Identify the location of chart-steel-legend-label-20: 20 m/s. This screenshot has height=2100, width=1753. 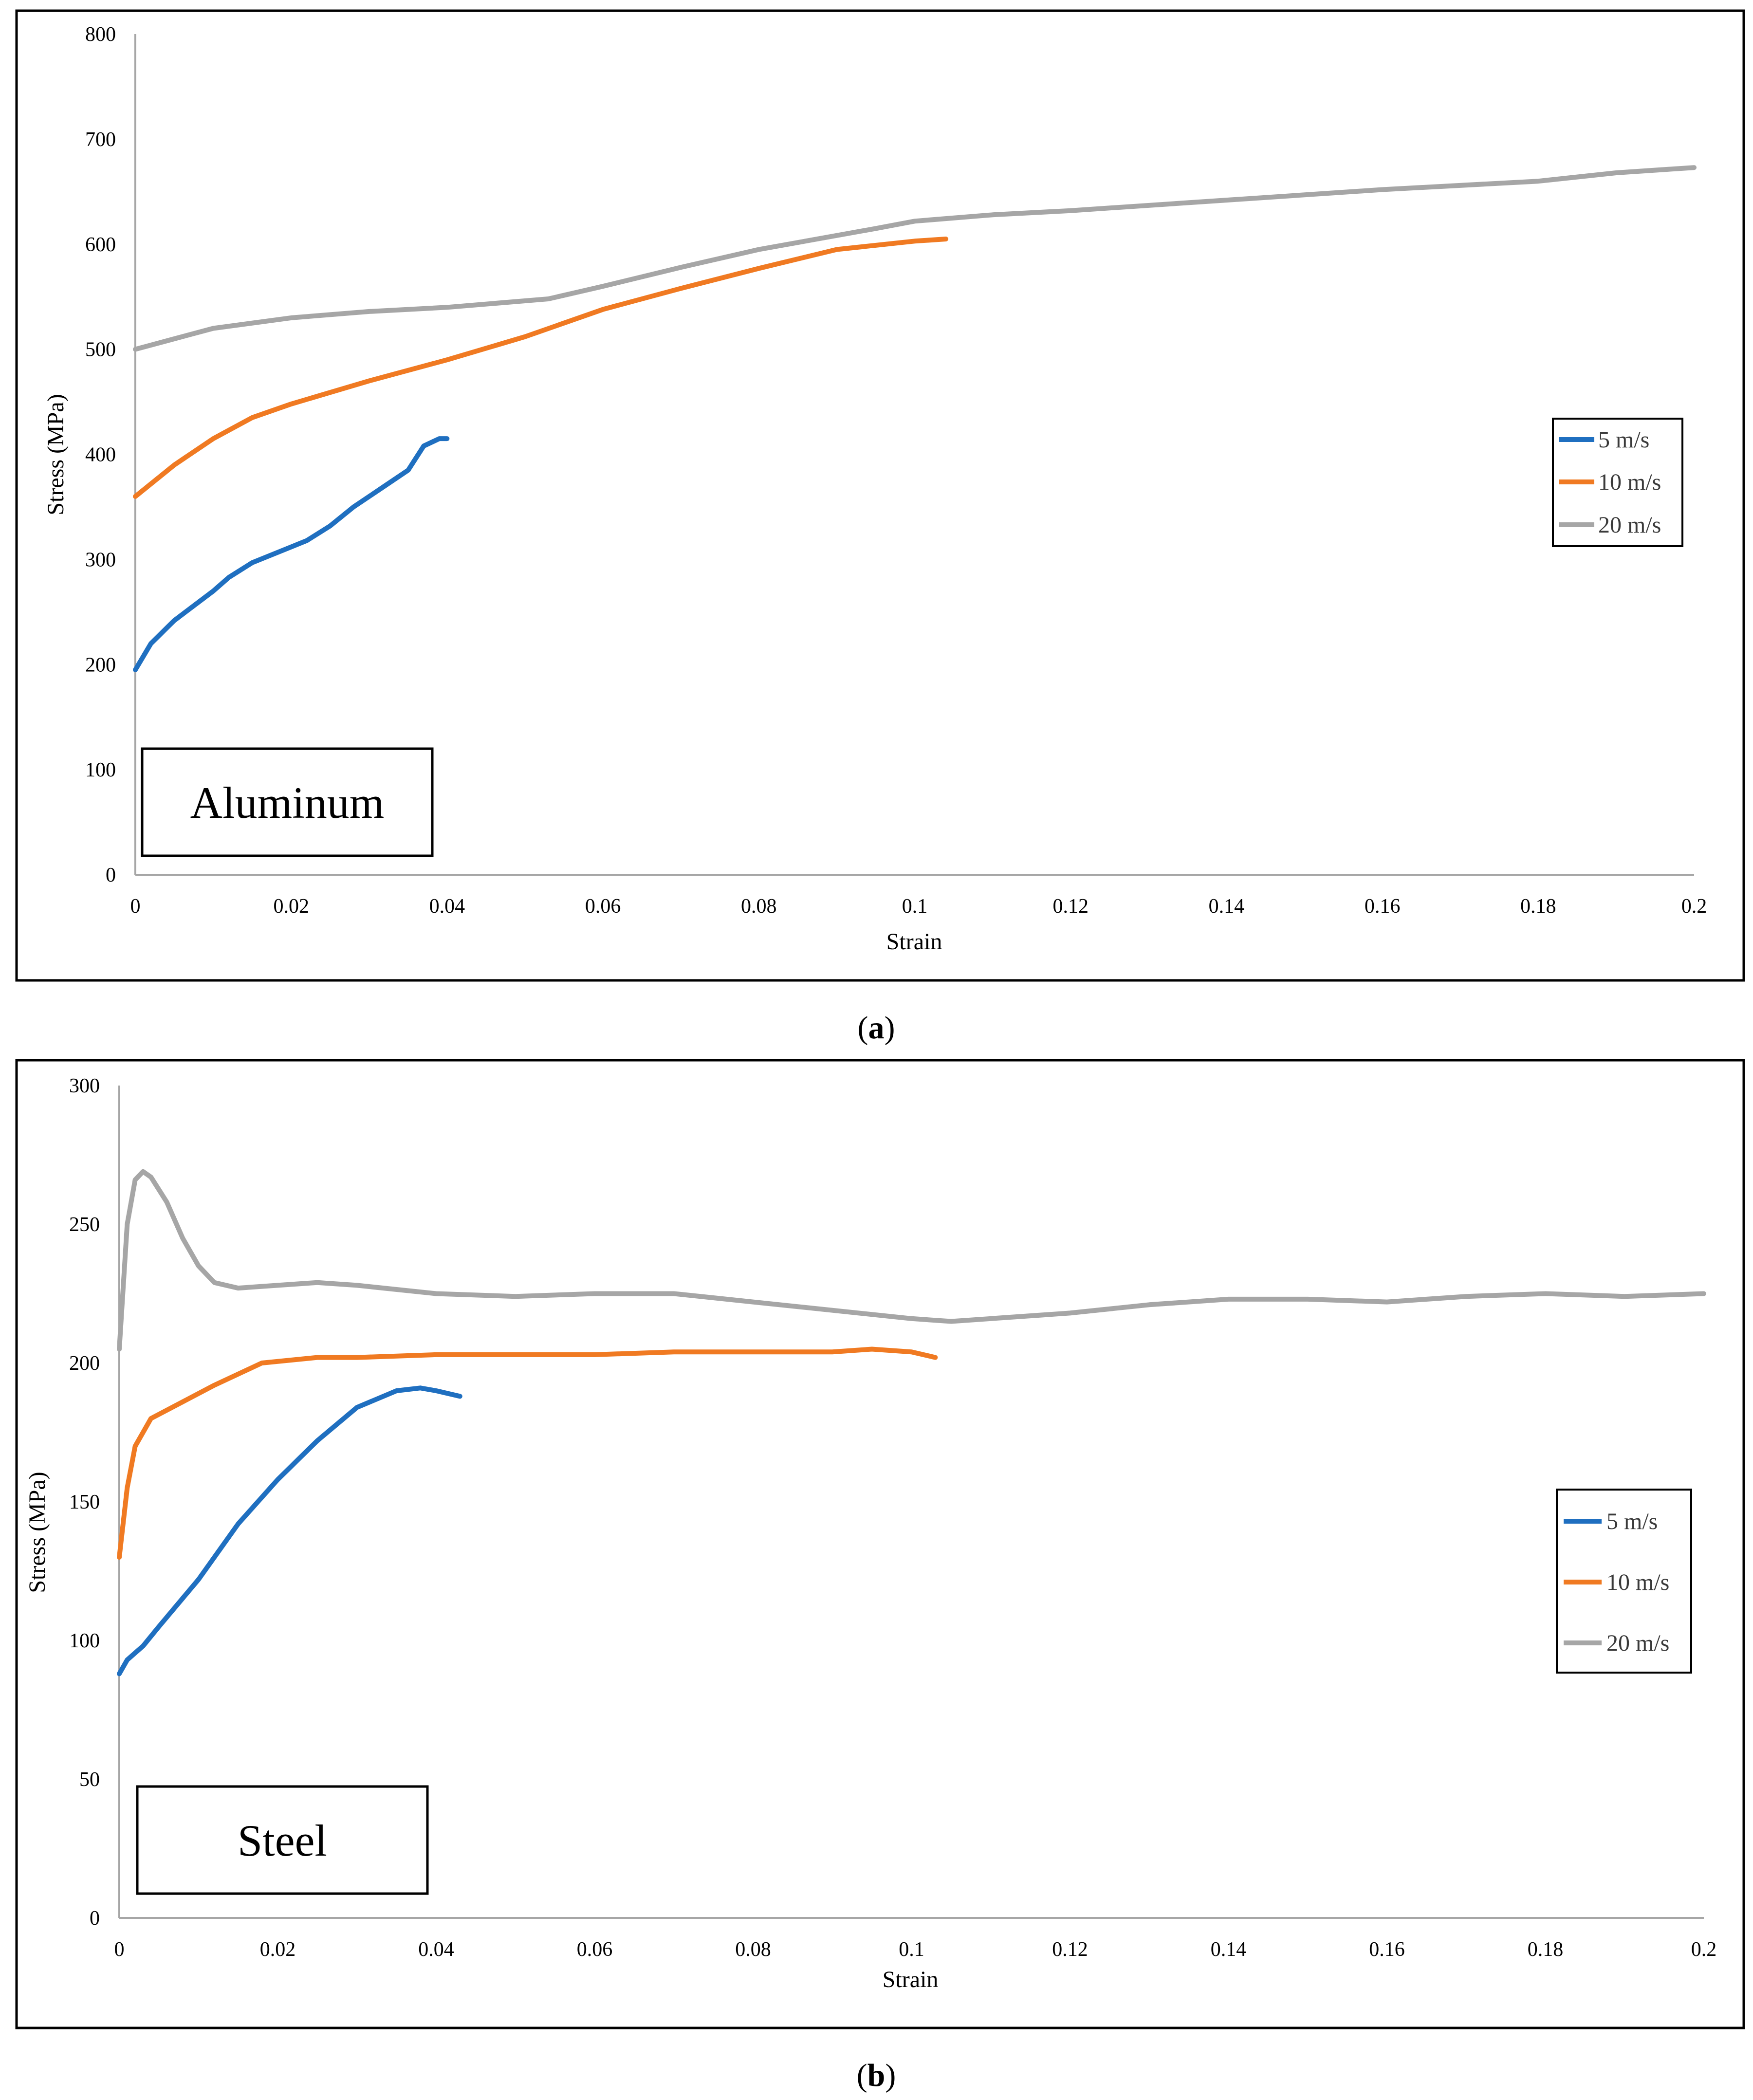
(1637, 1643).